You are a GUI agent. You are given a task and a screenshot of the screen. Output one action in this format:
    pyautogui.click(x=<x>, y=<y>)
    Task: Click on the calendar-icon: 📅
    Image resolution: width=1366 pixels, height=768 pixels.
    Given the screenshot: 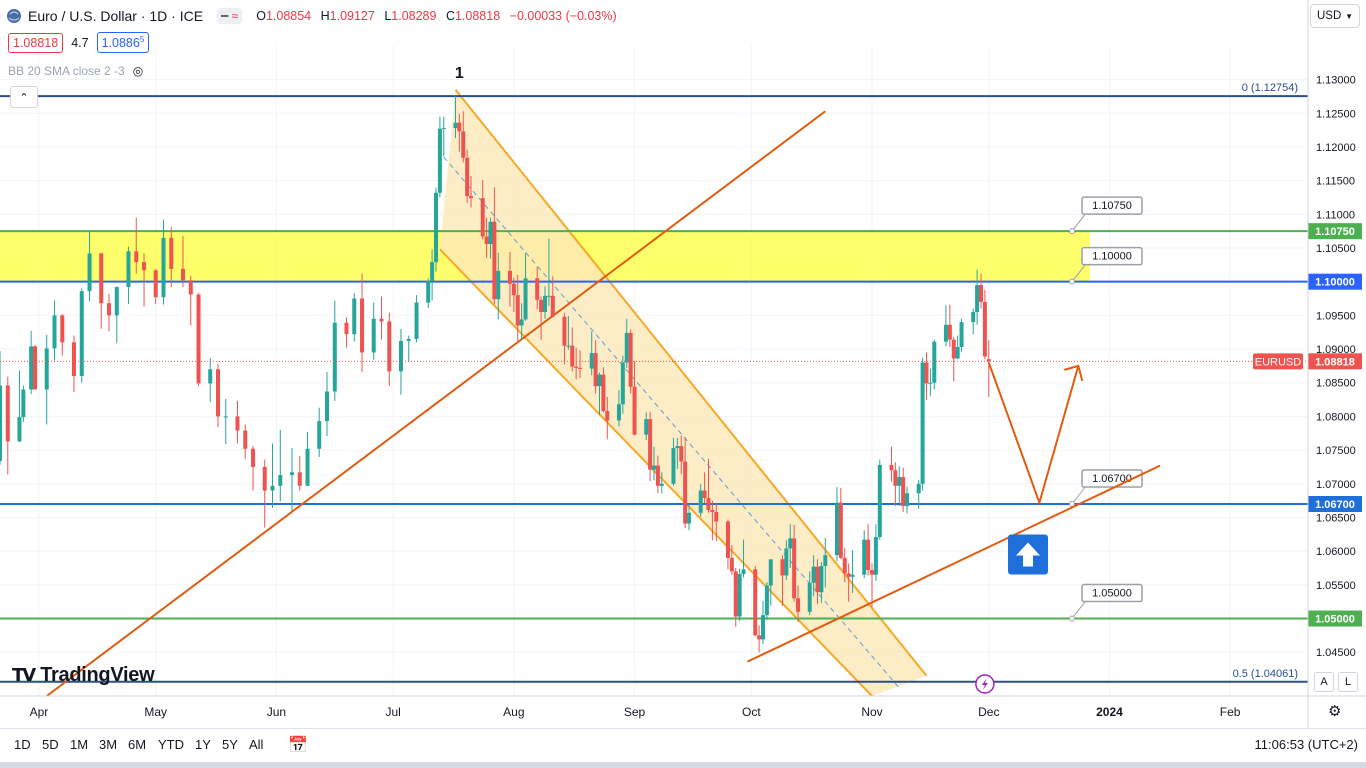 What is the action you would take?
    pyautogui.click(x=298, y=745)
    